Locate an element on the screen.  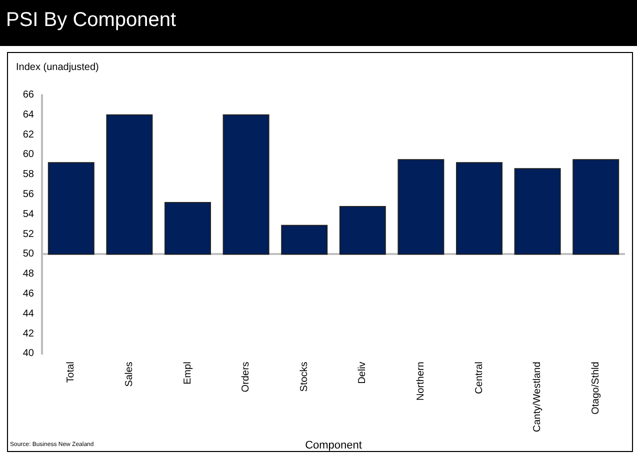
y-tick-label: 62 is located at coordinates (28, 134).